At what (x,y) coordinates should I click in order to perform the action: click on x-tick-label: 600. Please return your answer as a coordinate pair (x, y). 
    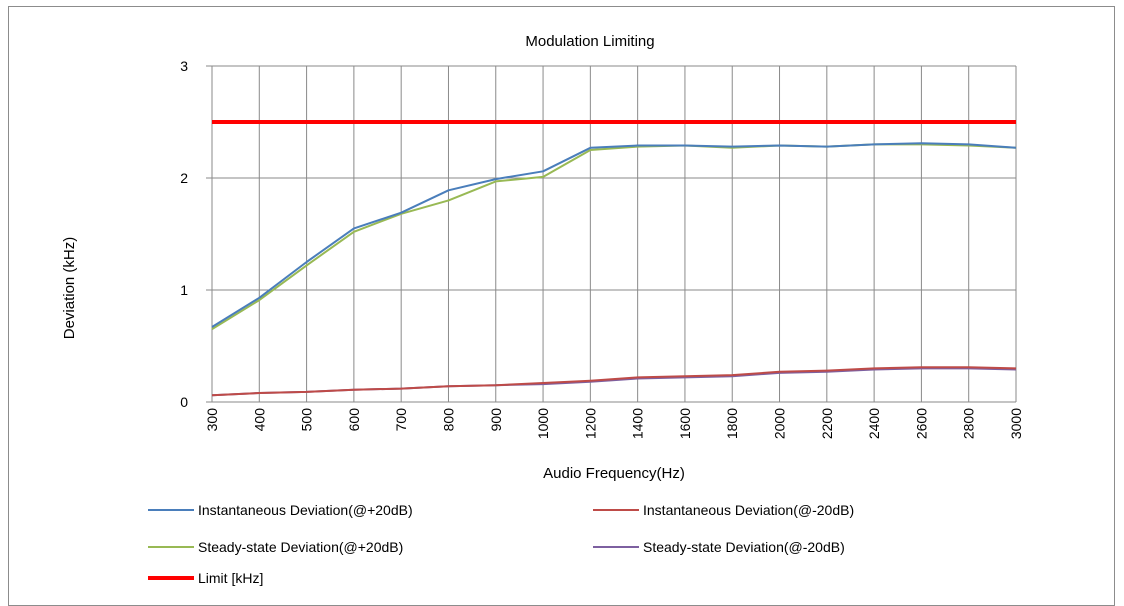
    Looking at the image, I should click on (354, 420).